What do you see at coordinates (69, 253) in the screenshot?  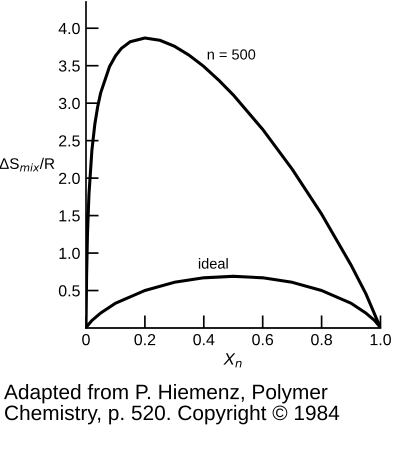 I see `y-tick-label: 1.0` at bounding box center [69, 253].